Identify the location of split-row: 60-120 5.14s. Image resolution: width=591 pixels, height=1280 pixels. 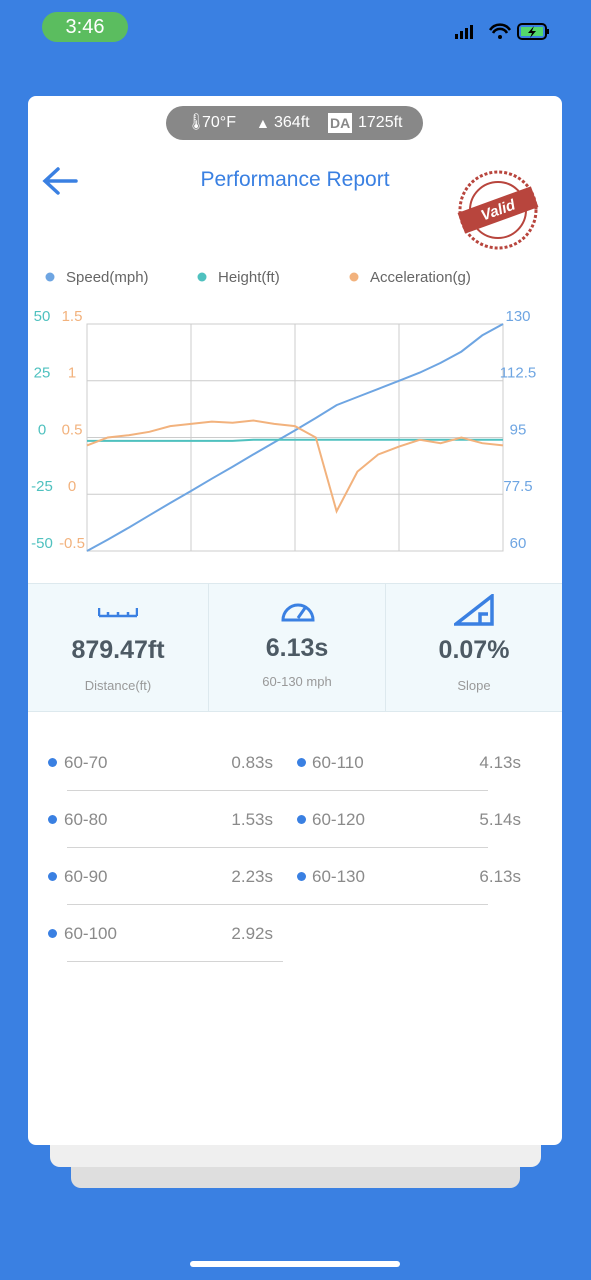
(402, 819).